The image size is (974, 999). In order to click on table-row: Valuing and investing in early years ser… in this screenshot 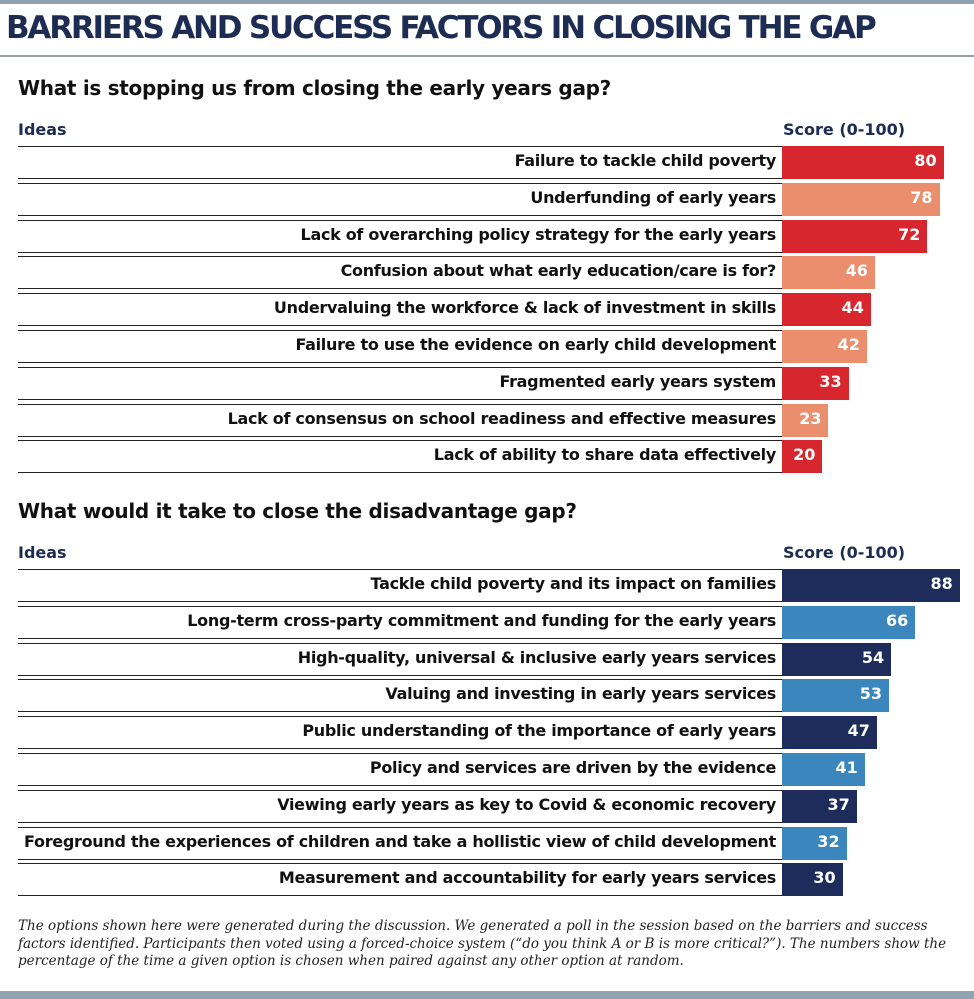, I will do `click(400, 696)`.